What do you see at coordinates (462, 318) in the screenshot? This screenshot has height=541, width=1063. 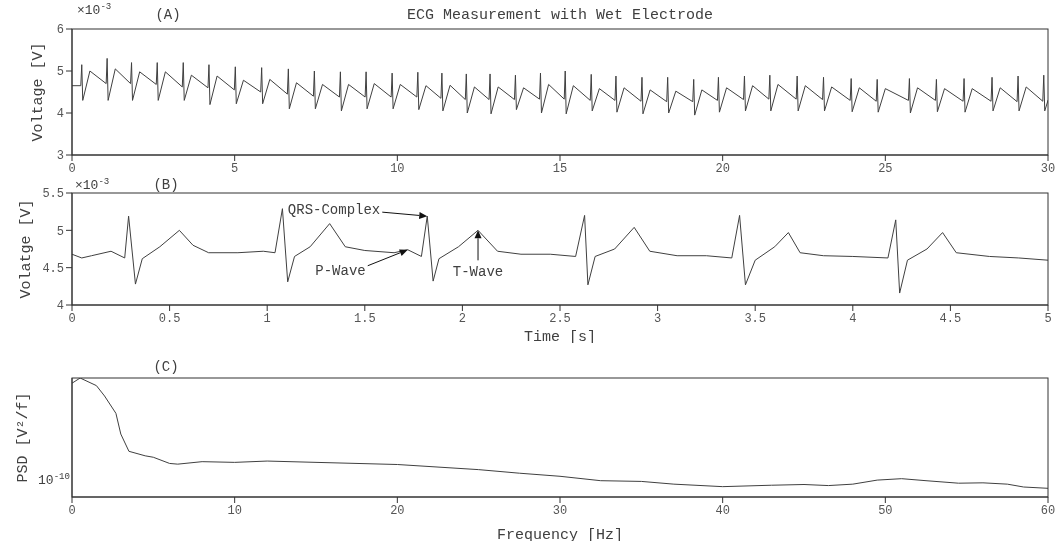 I see `x-tick-label: 2` at bounding box center [462, 318].